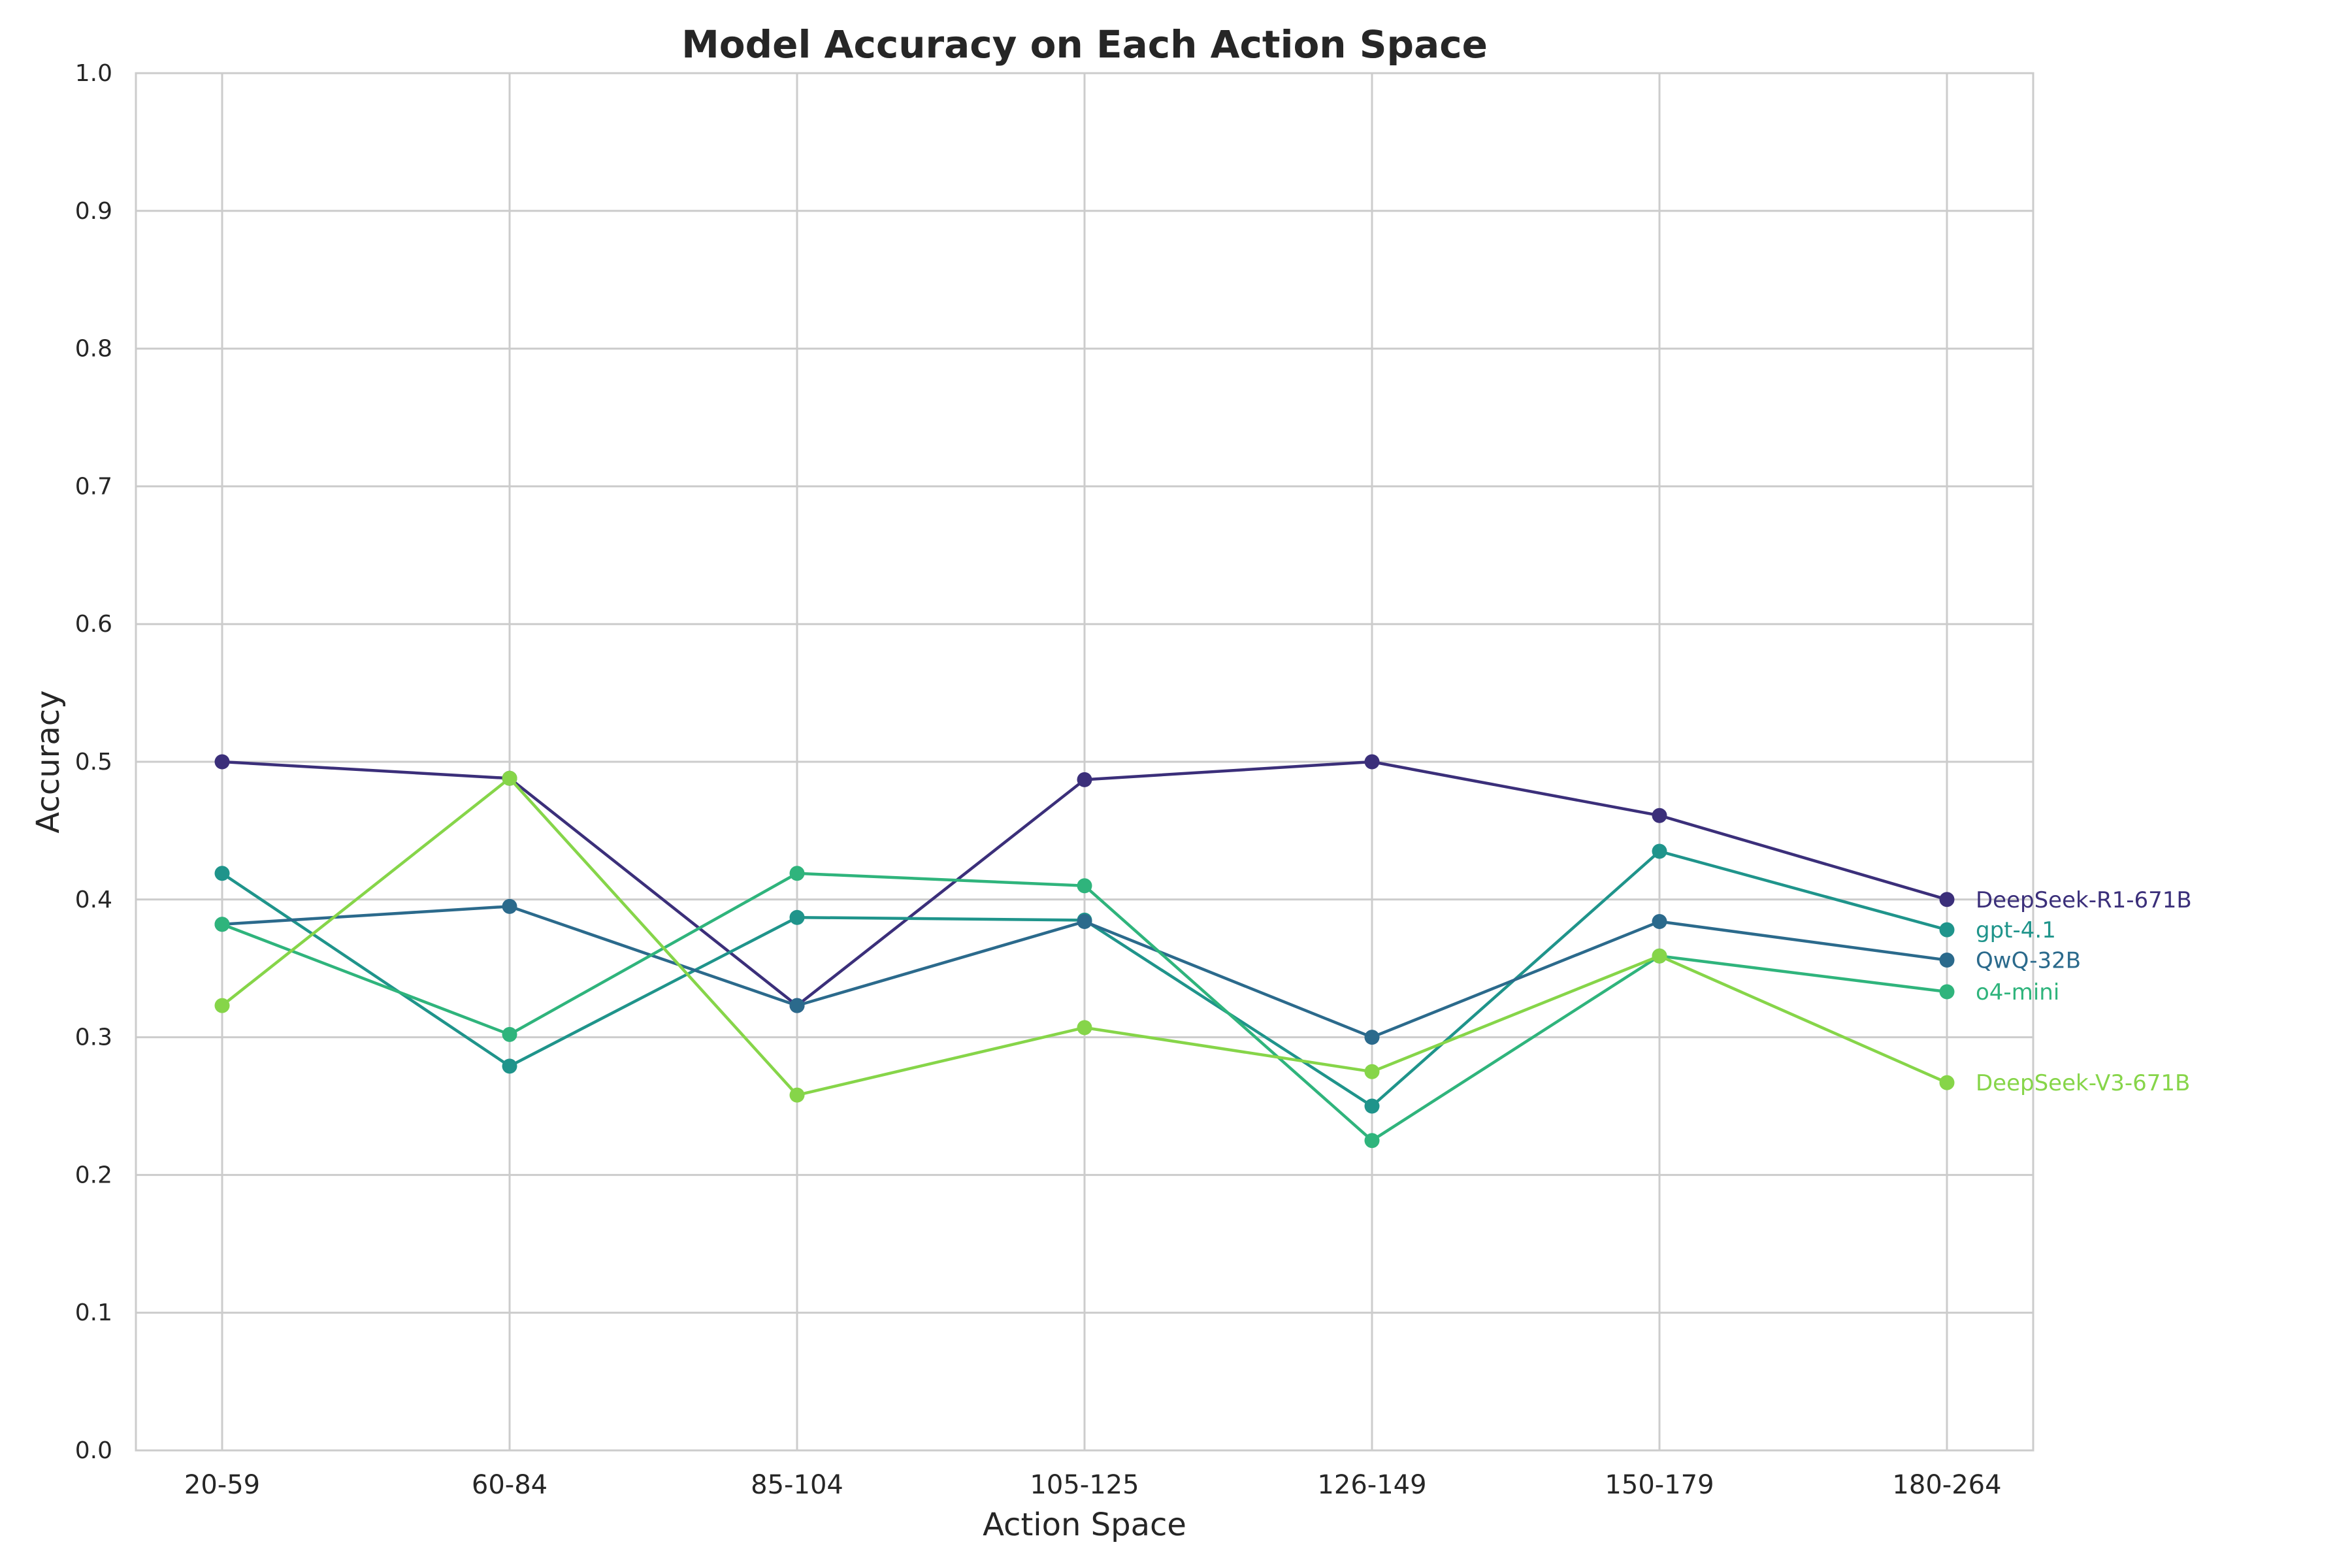  Describe the element at coordinates (93, 349) in the screenshot. I see `y-tick-label: 0.8` at that location.